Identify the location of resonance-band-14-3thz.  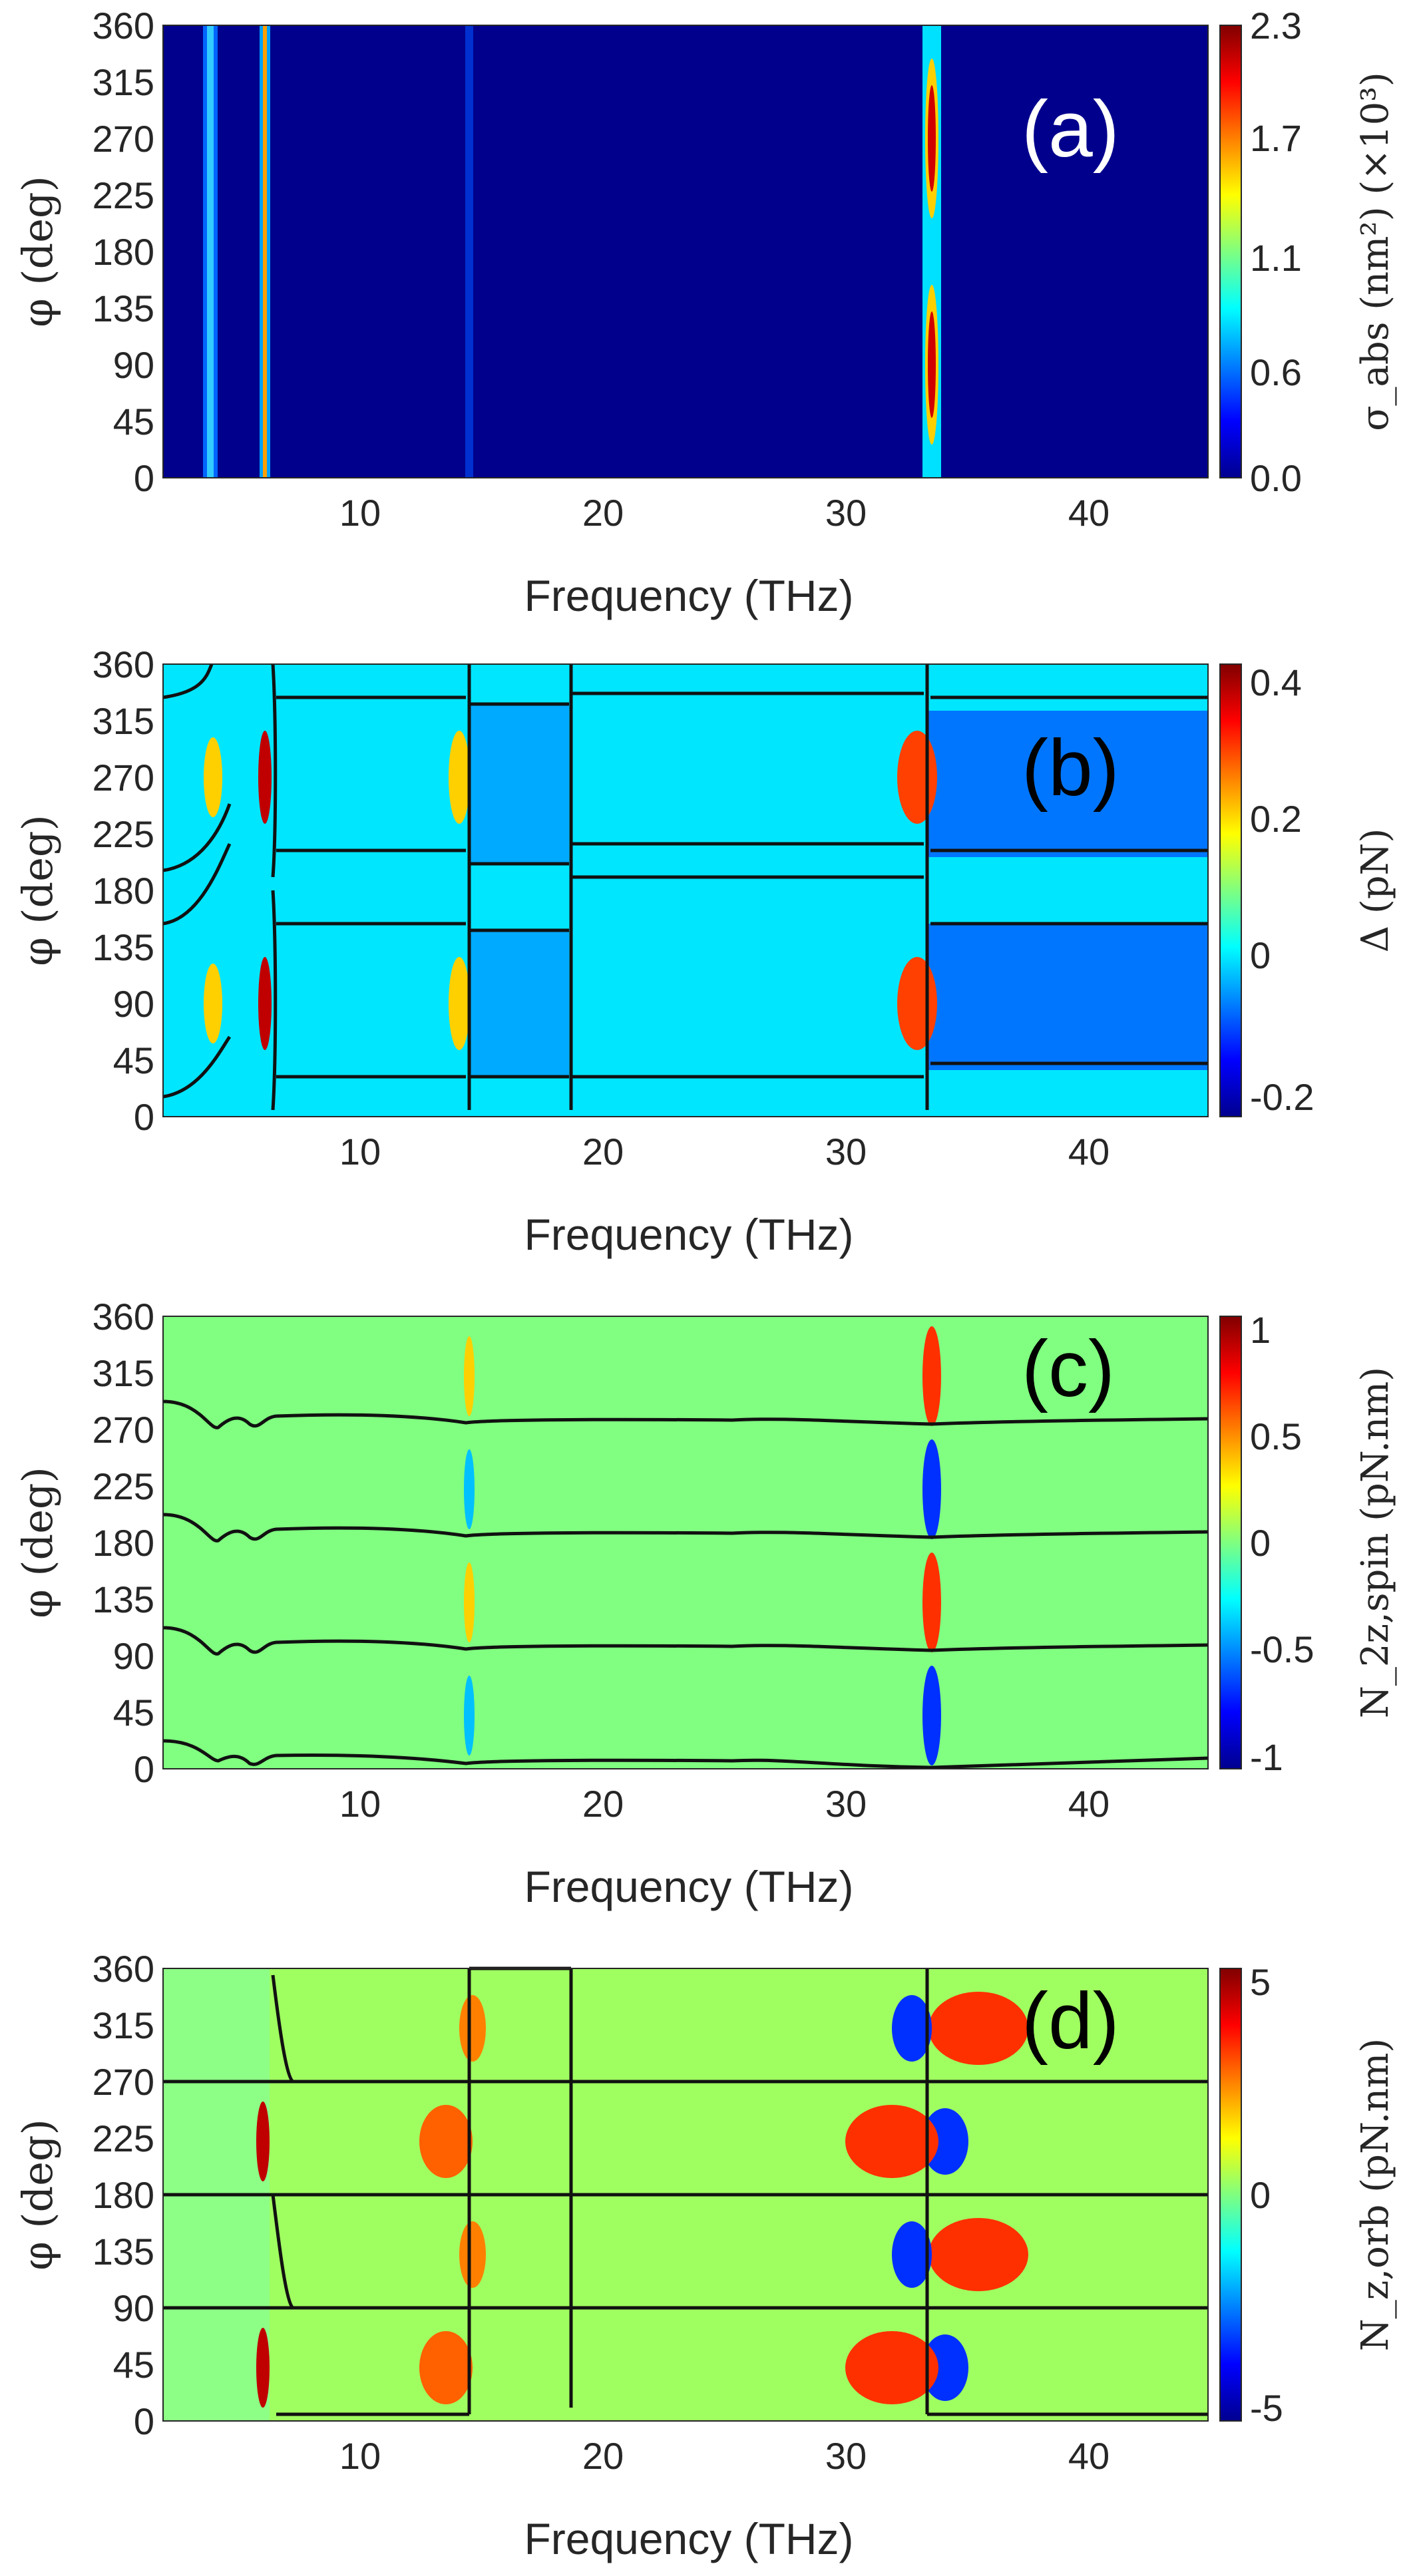
(469, 252).